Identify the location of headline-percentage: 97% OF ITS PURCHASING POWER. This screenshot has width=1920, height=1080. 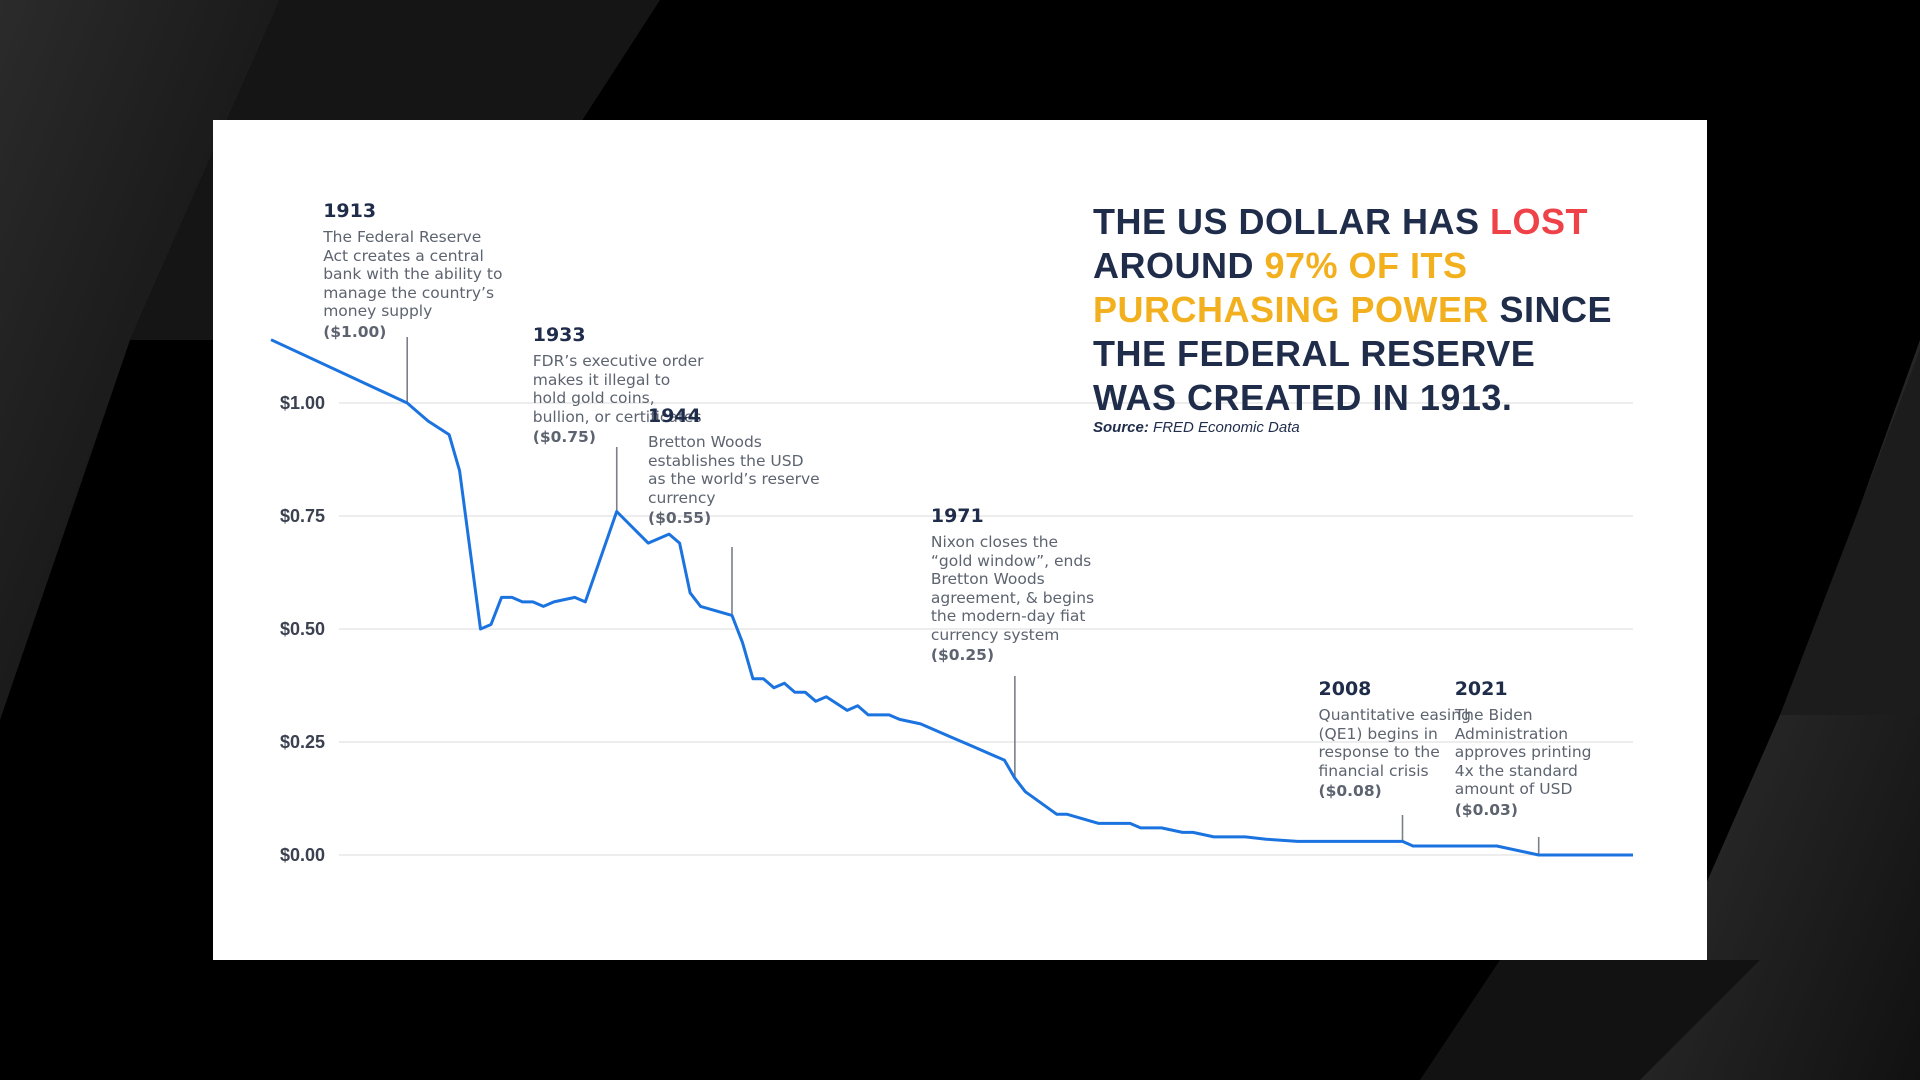
(1291, 287).